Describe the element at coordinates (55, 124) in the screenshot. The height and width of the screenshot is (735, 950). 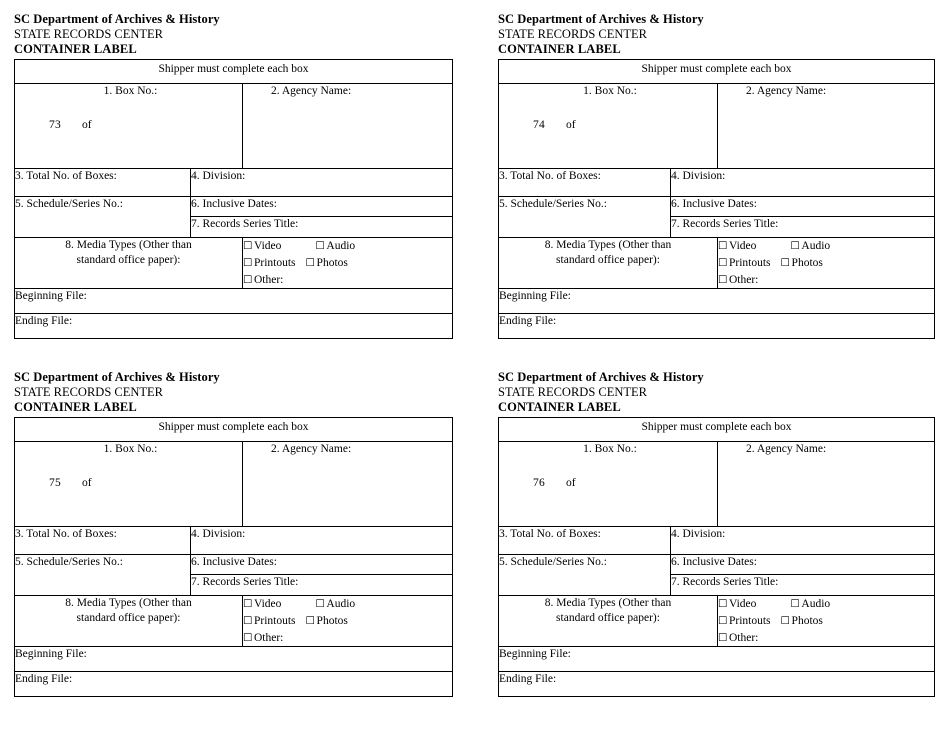
I see `box-number-value: 73` at that location.